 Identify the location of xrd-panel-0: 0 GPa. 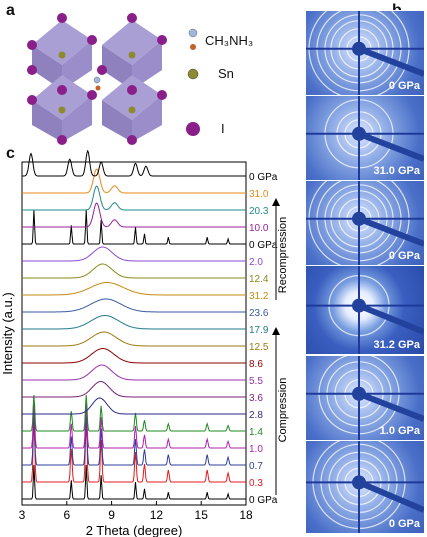
(365, 52).